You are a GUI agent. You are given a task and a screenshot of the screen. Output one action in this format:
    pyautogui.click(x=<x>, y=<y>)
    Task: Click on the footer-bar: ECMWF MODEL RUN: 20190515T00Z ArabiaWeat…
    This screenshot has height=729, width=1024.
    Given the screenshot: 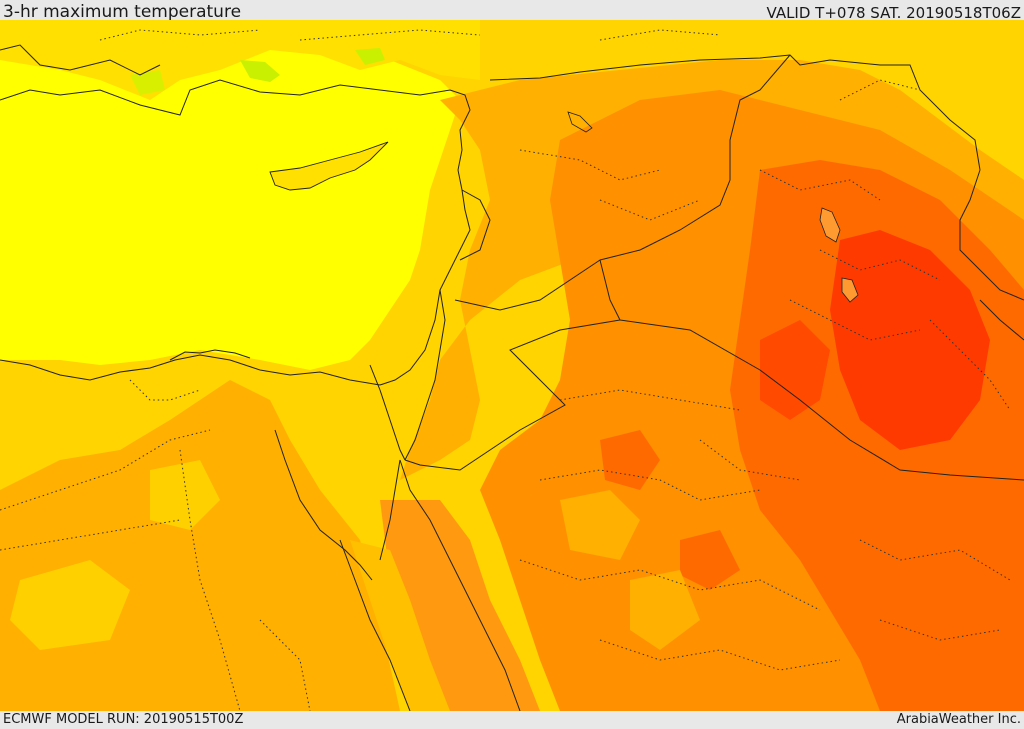 What is the action you would take?
    pyautogui.click(x=512, y=720)
    